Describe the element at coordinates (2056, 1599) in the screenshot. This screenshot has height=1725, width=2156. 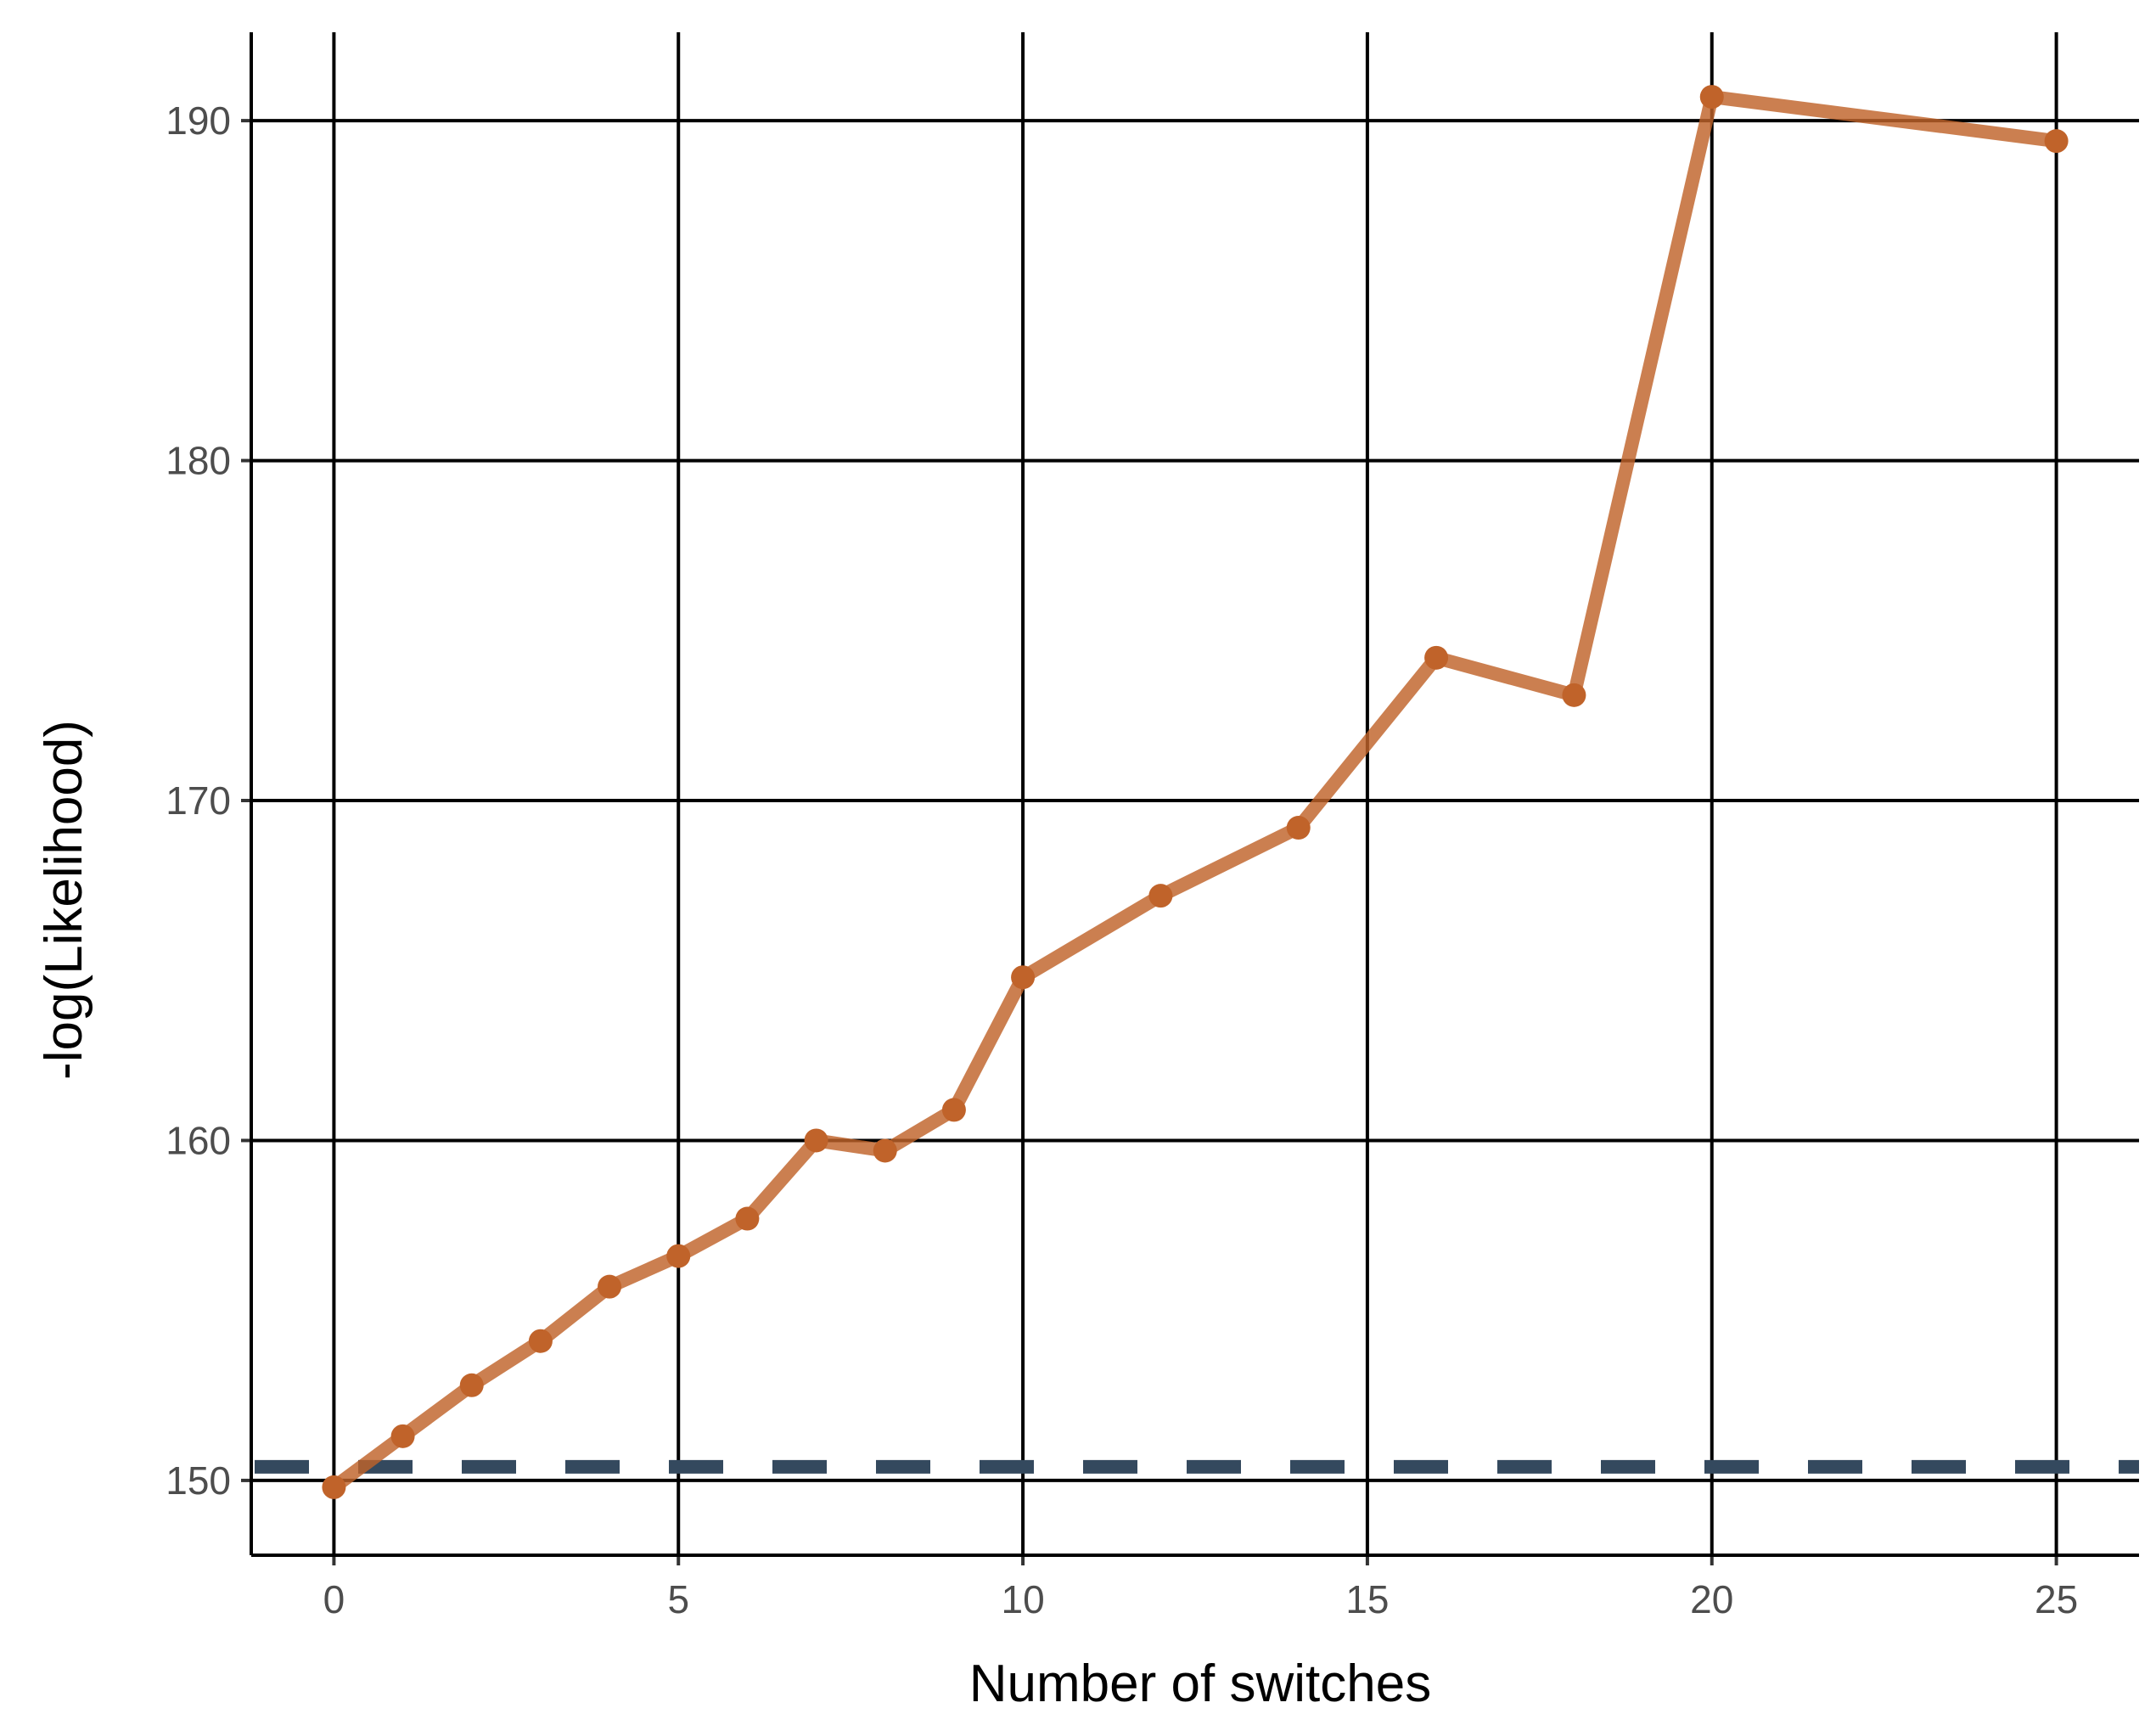
I see `x-tick-label: 25` at that location.